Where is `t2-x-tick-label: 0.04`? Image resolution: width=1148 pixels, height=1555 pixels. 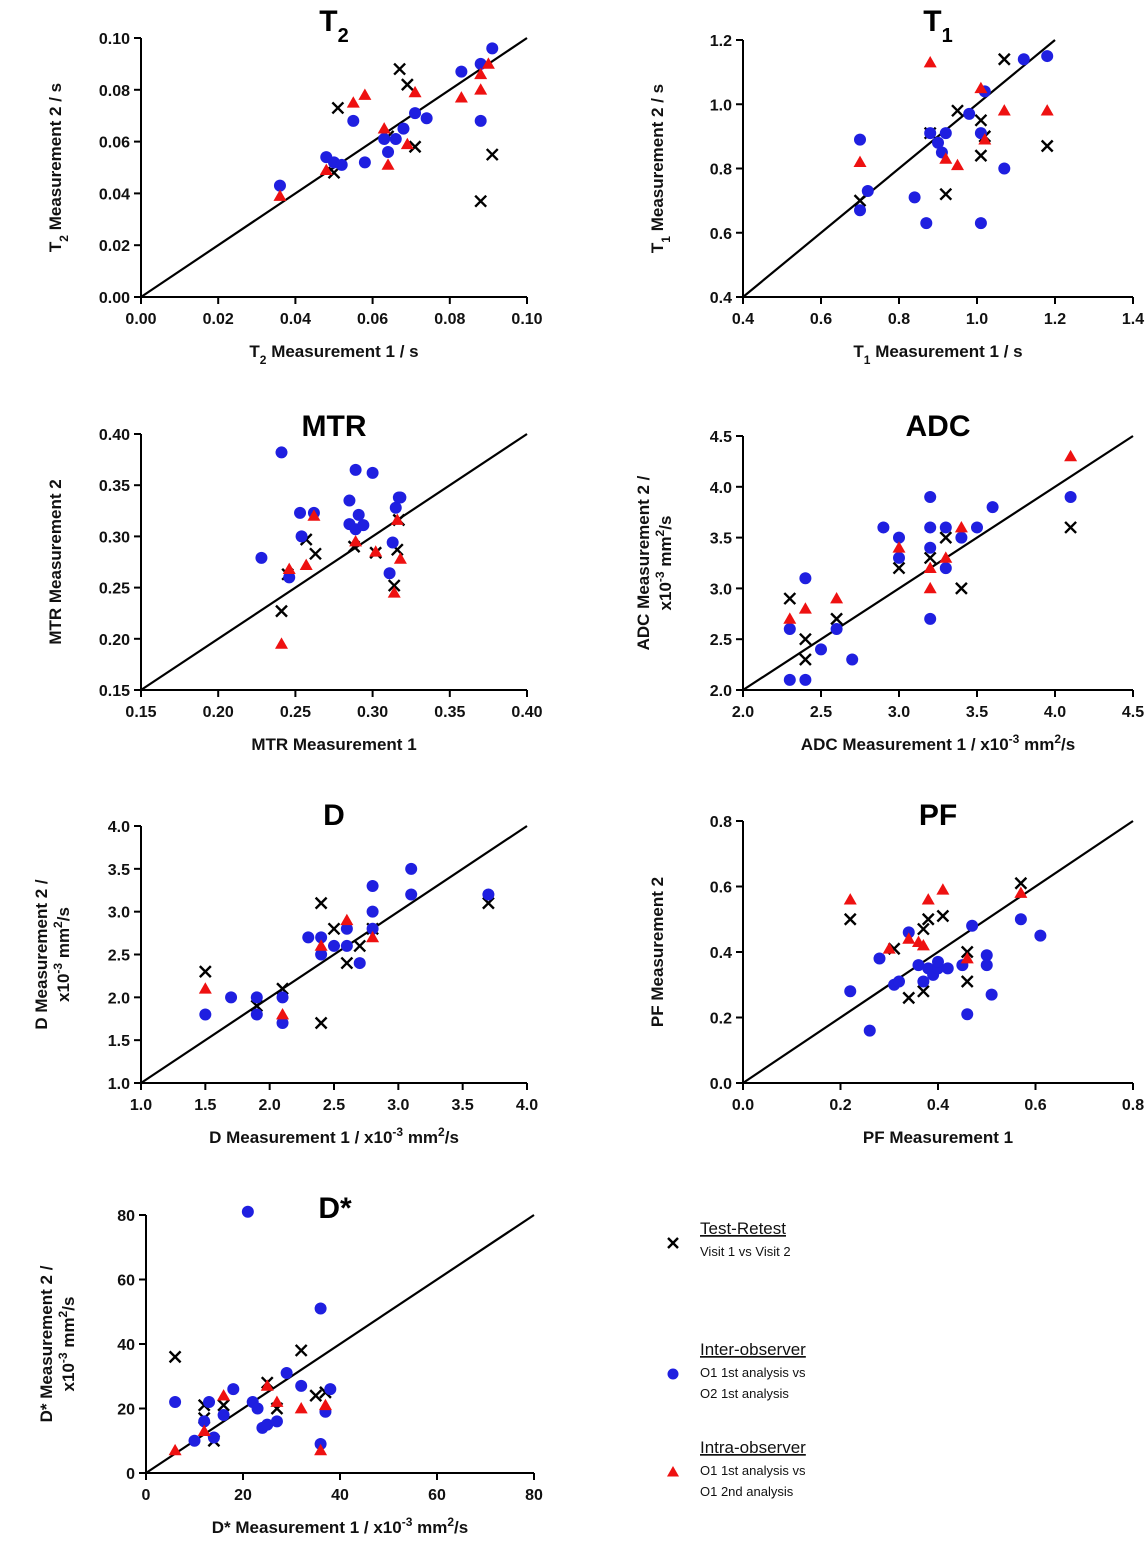
t2-x-tick-label: 0.04 is located at coordinates (295, 319).